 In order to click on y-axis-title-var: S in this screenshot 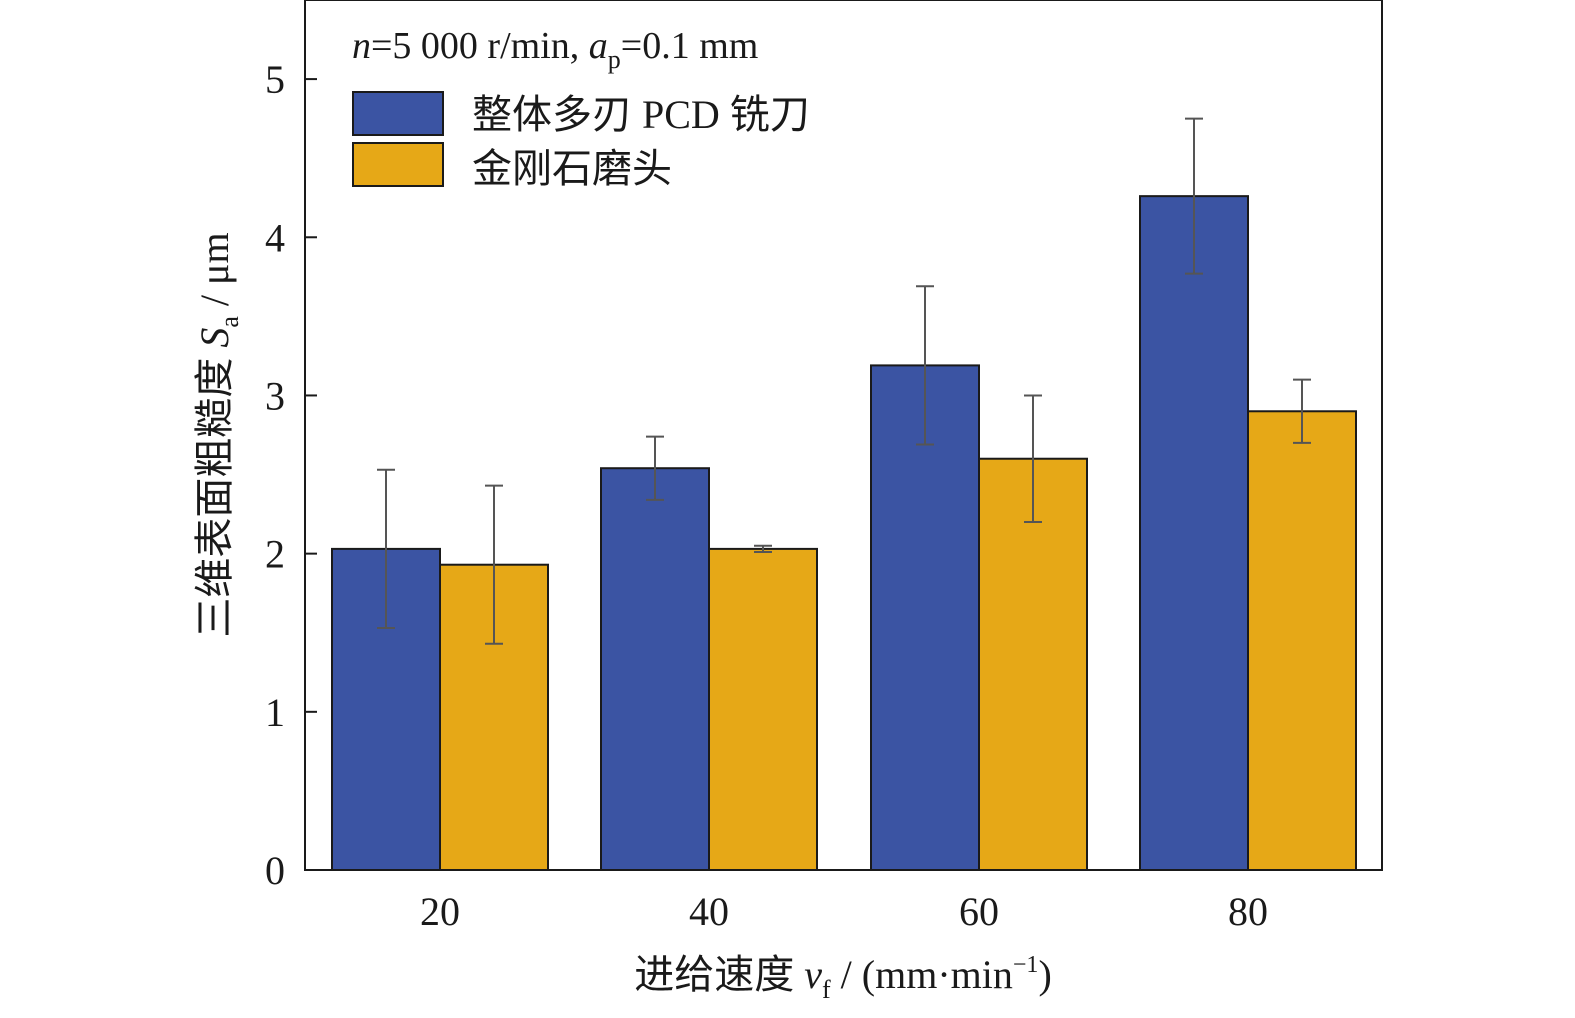, I will do `click(214, 338)`.